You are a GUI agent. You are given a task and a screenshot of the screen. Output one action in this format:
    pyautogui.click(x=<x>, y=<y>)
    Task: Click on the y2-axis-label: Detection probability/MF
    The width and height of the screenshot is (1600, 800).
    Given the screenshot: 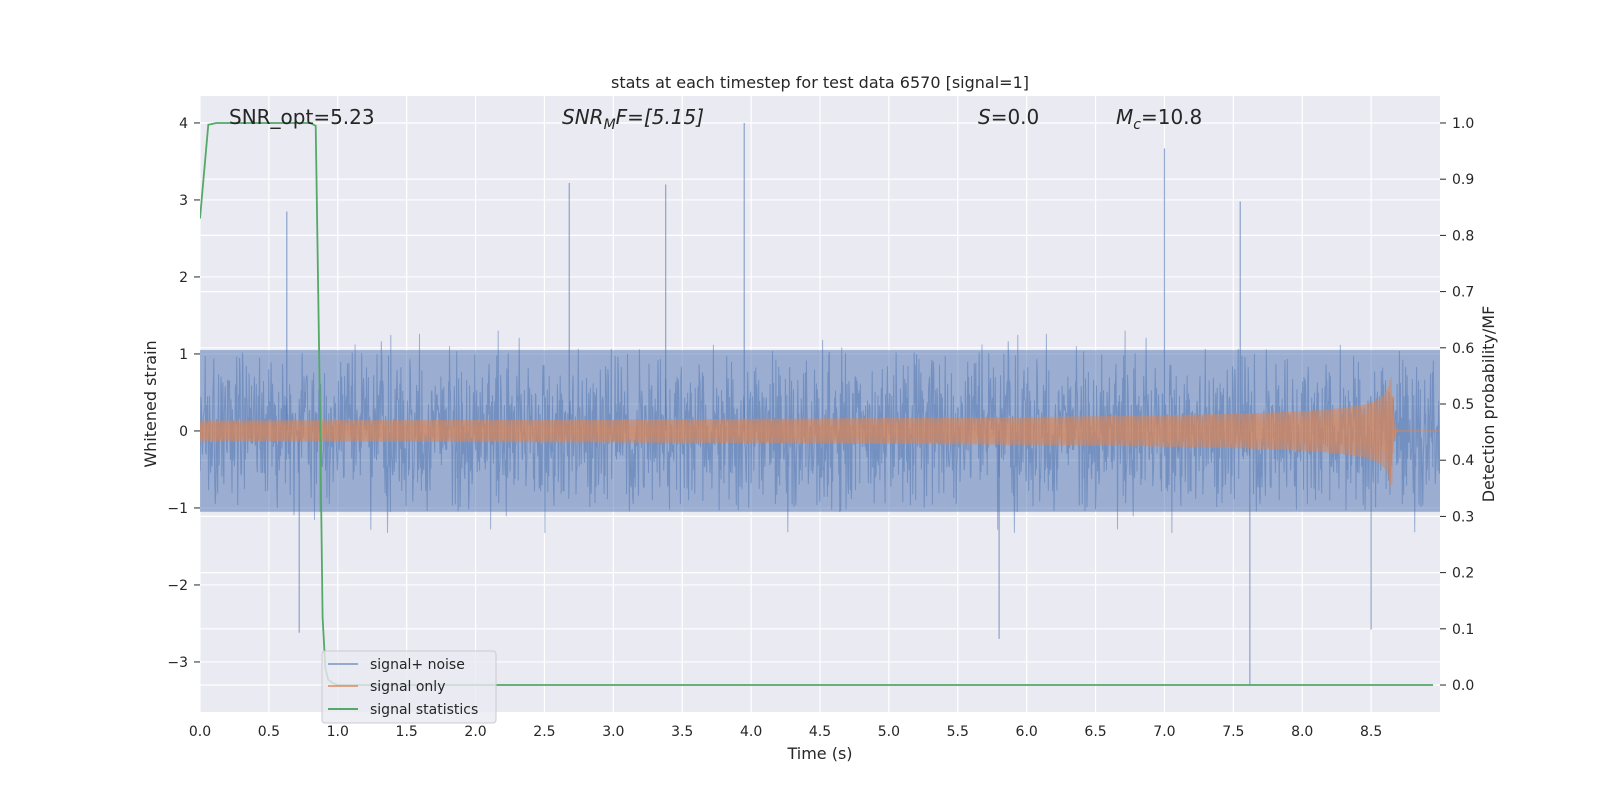 What is the action you would take?
    pyautogui.click(x=1488, y=404)
    